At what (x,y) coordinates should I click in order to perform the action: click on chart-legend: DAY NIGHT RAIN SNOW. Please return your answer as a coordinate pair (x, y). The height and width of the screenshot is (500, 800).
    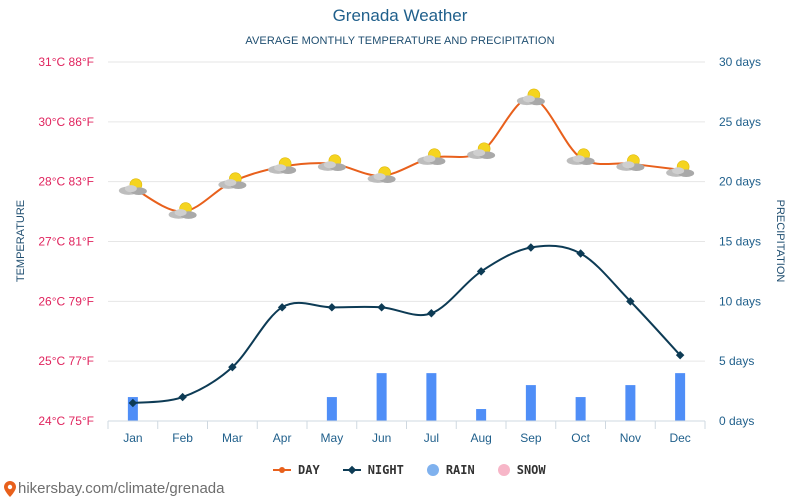
    Looking at the image, I should click on (420, 470).